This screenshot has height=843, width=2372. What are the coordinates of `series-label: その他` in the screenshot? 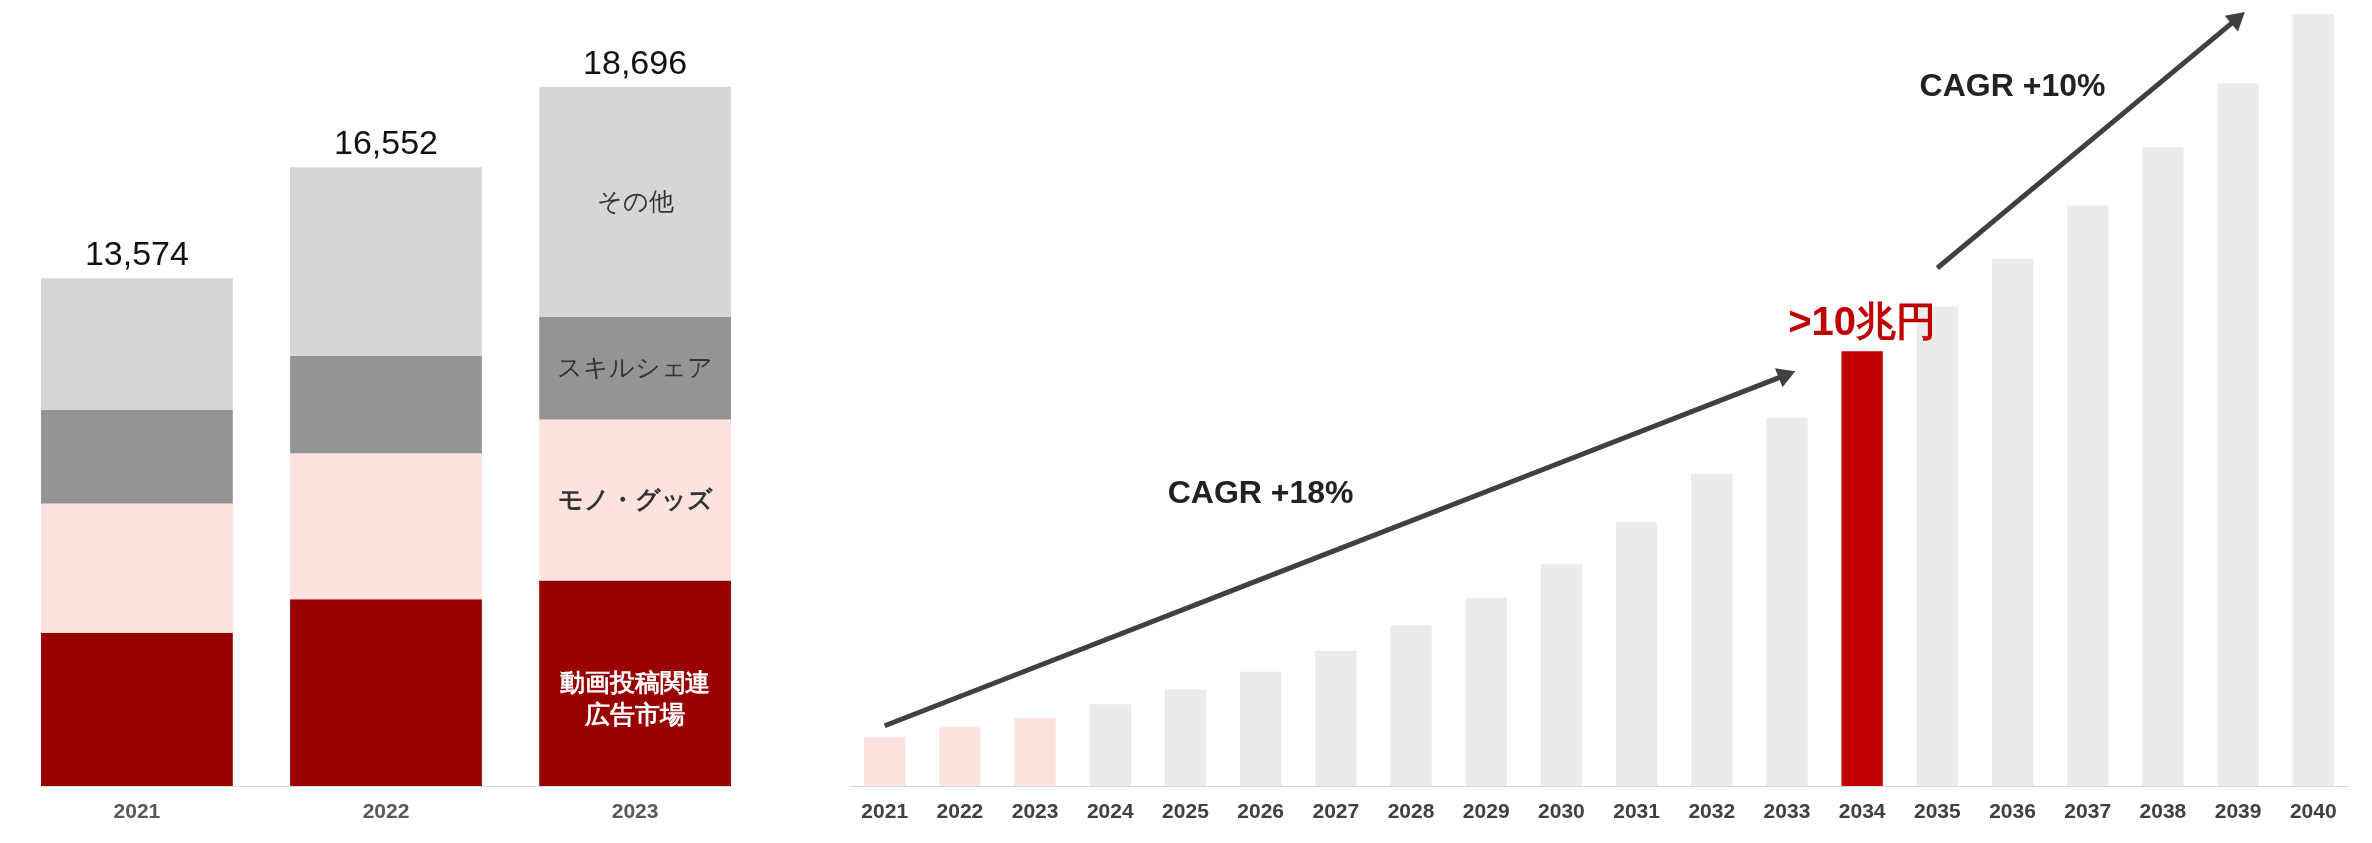 It's located at (635, 200).